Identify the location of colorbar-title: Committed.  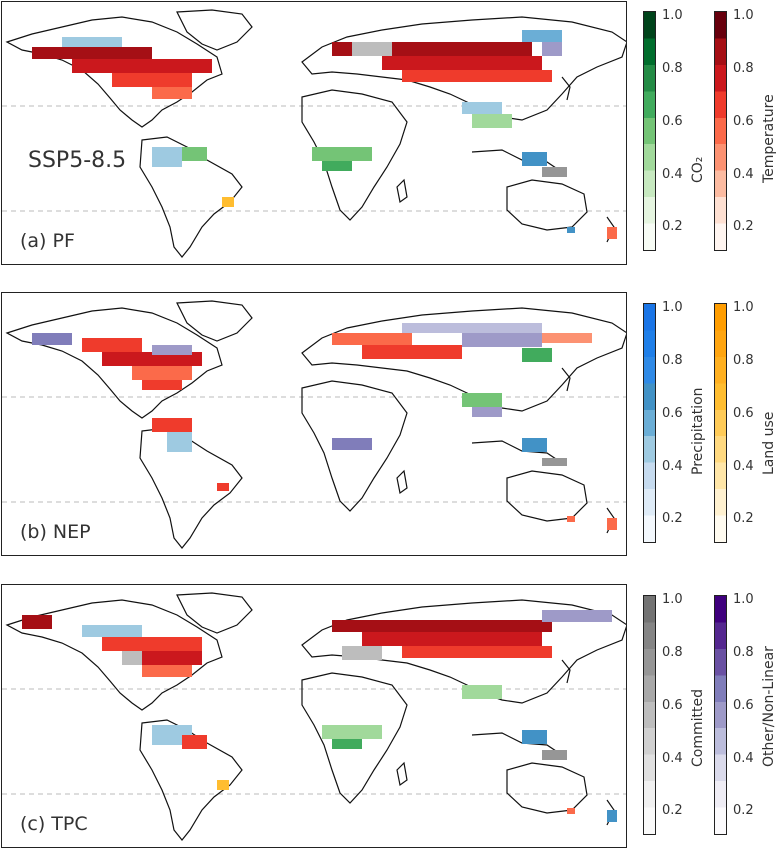
(698, 728).